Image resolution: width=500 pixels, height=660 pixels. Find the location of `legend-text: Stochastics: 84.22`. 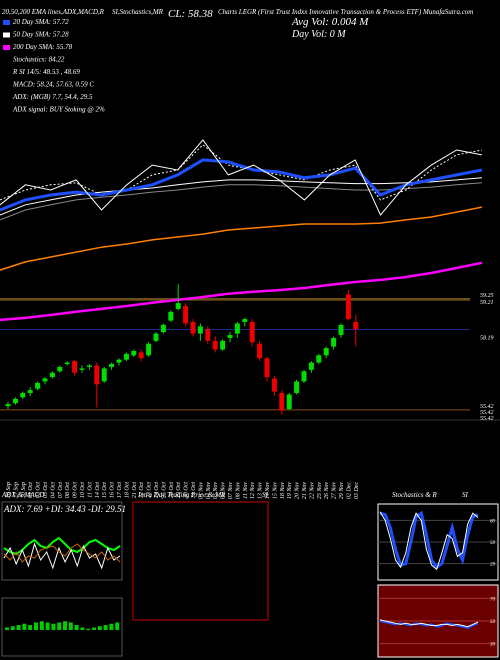

legend-text: Stochastics: 84.22 is located at coordinates (39, 60).